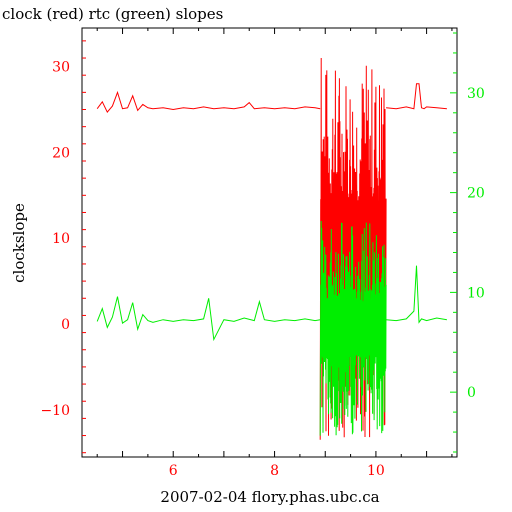 The width and height of the screenshot is (512, 512). I want to click on x-axis-label: 2007-02-04 flory.phas.ubc.ca, so click(269, 497).